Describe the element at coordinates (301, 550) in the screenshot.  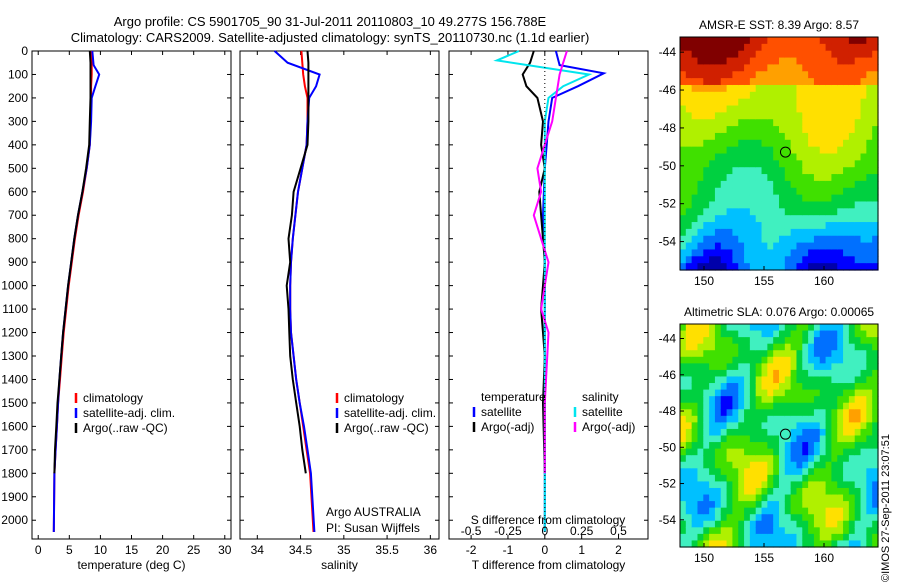
I see `x-tick-label: 34.5` at that location.